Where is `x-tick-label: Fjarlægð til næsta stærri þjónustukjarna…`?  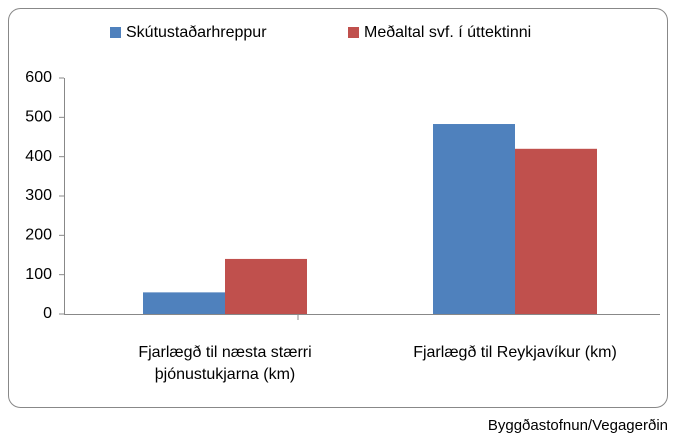
x-tick-label: Fjarlægð til næsta stærri þjónustukjarna… is located at coordinates (225, 363).